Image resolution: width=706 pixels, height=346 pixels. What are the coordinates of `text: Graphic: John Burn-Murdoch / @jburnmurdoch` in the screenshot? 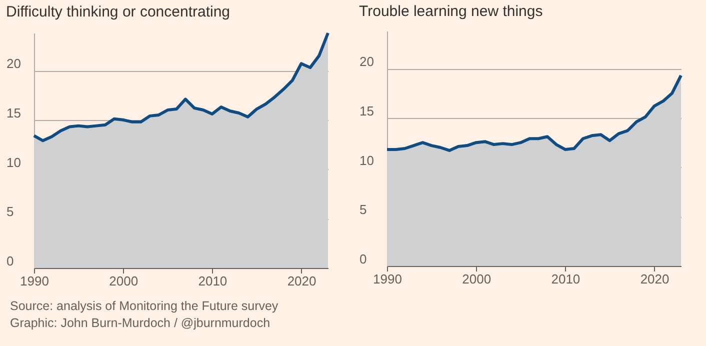 It's located at (141, 323).